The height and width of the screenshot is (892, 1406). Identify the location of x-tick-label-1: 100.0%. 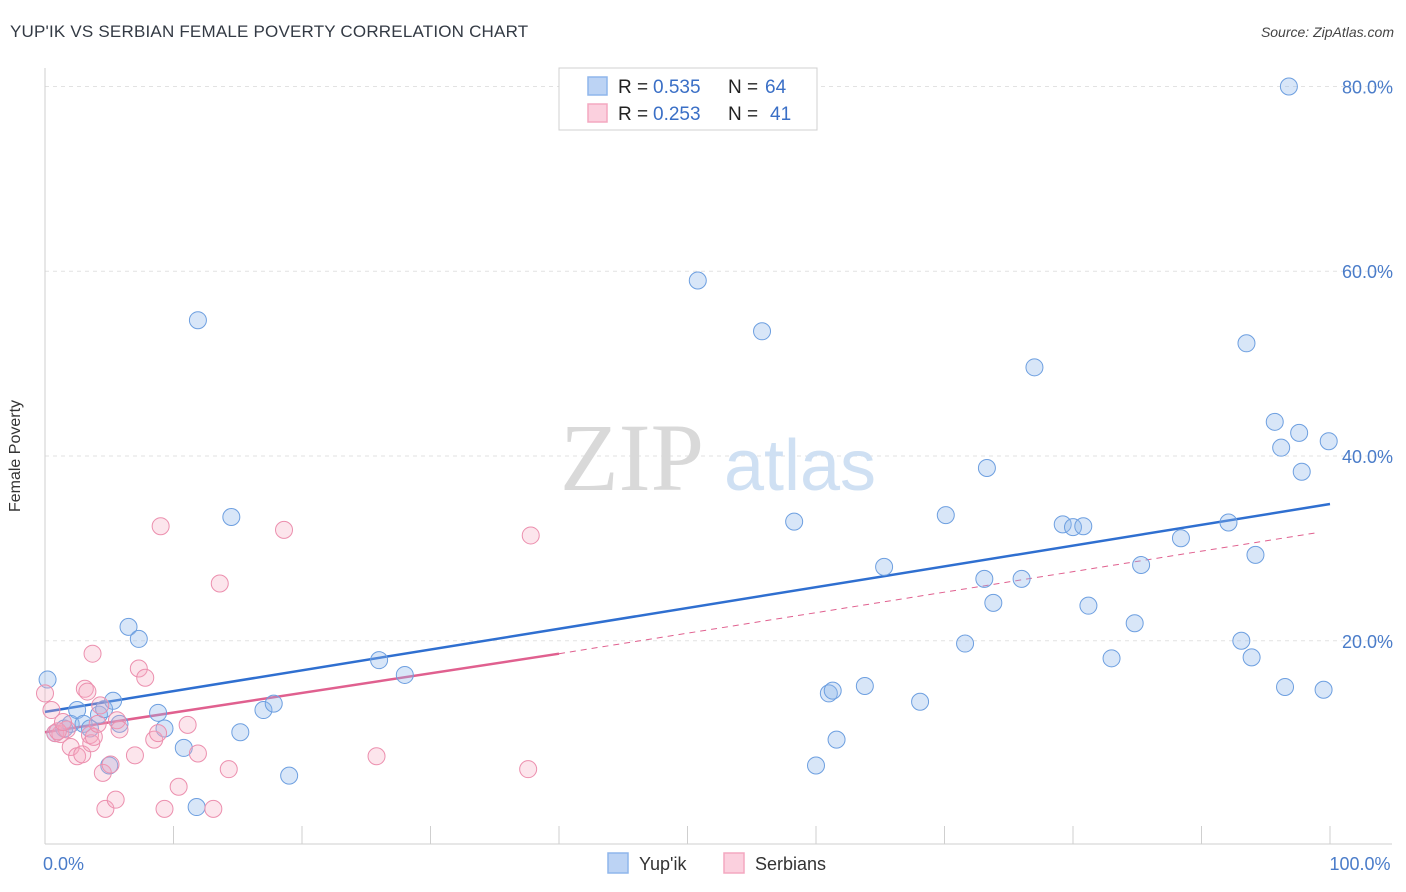
(1359, 864).